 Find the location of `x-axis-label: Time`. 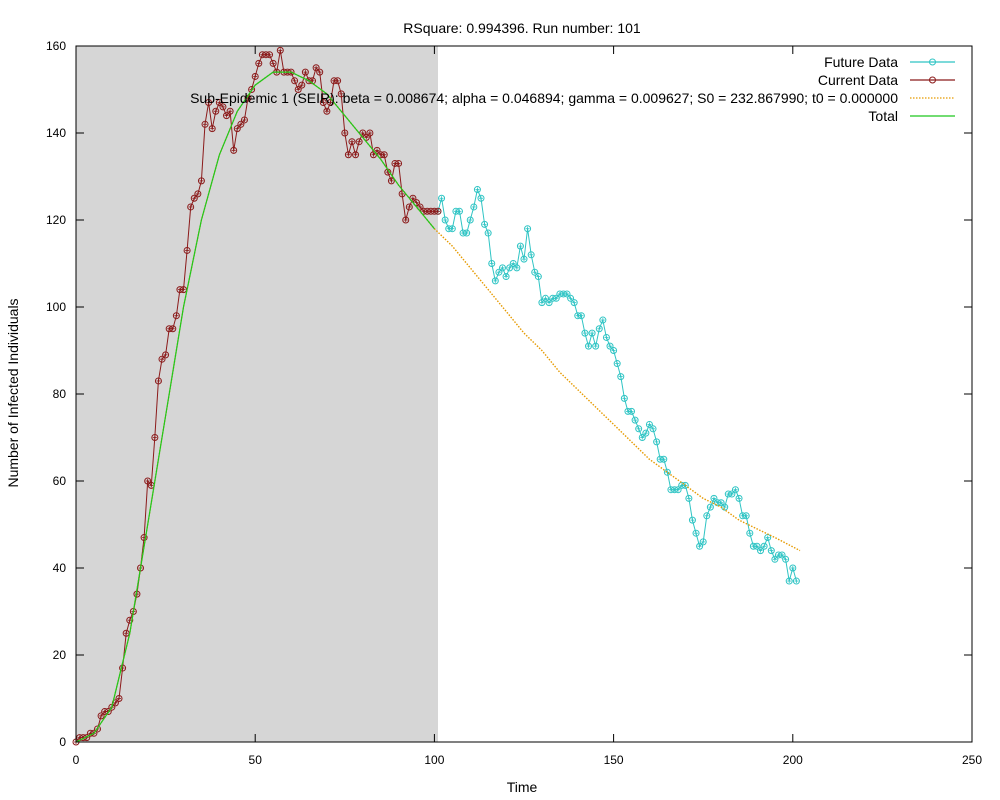

x-axis-label: Time is located at coordinates (522, 787).